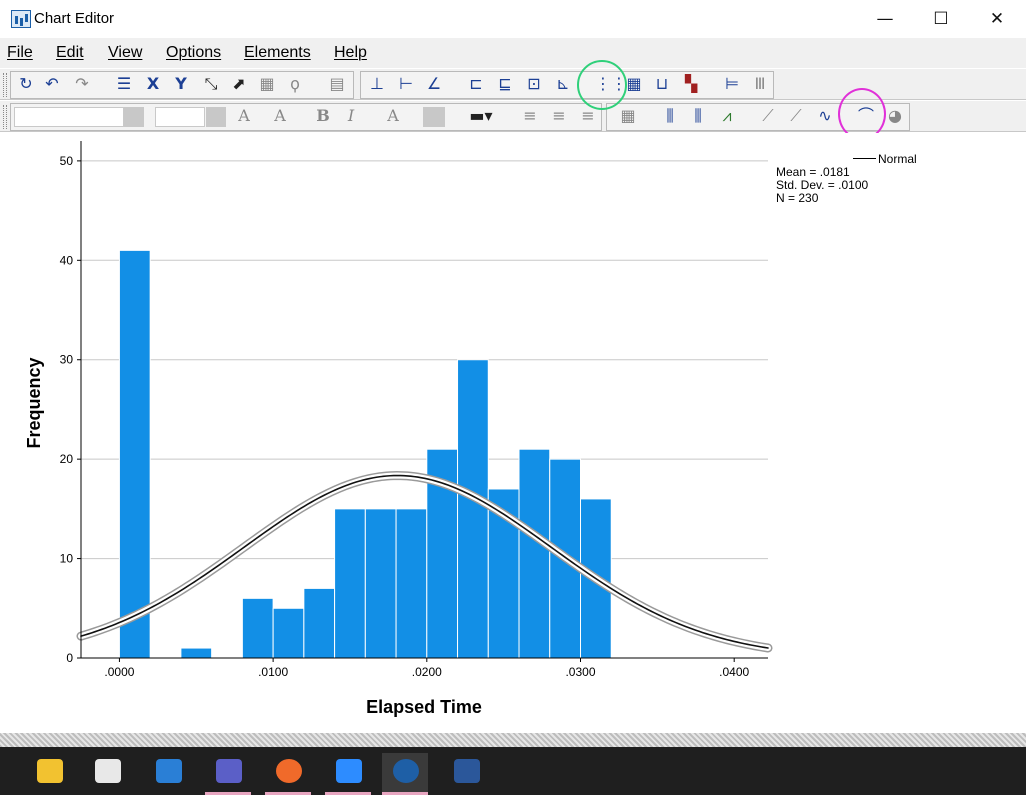 The height and width of the screenshot is (795, 1026). I want to click on properties-icon: ☰, so click(124, 83).